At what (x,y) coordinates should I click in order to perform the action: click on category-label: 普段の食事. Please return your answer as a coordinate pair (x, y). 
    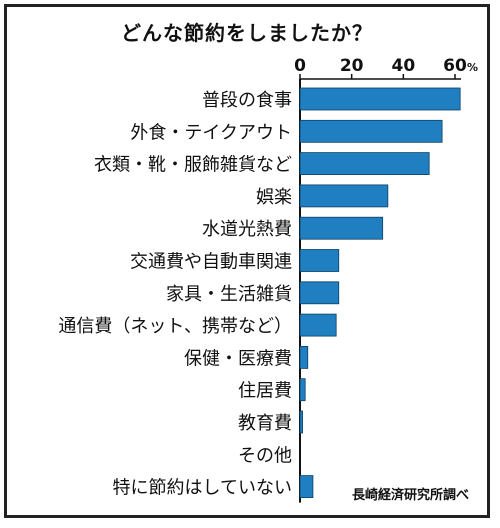
    Looking at the image, I should click on (247, 100).